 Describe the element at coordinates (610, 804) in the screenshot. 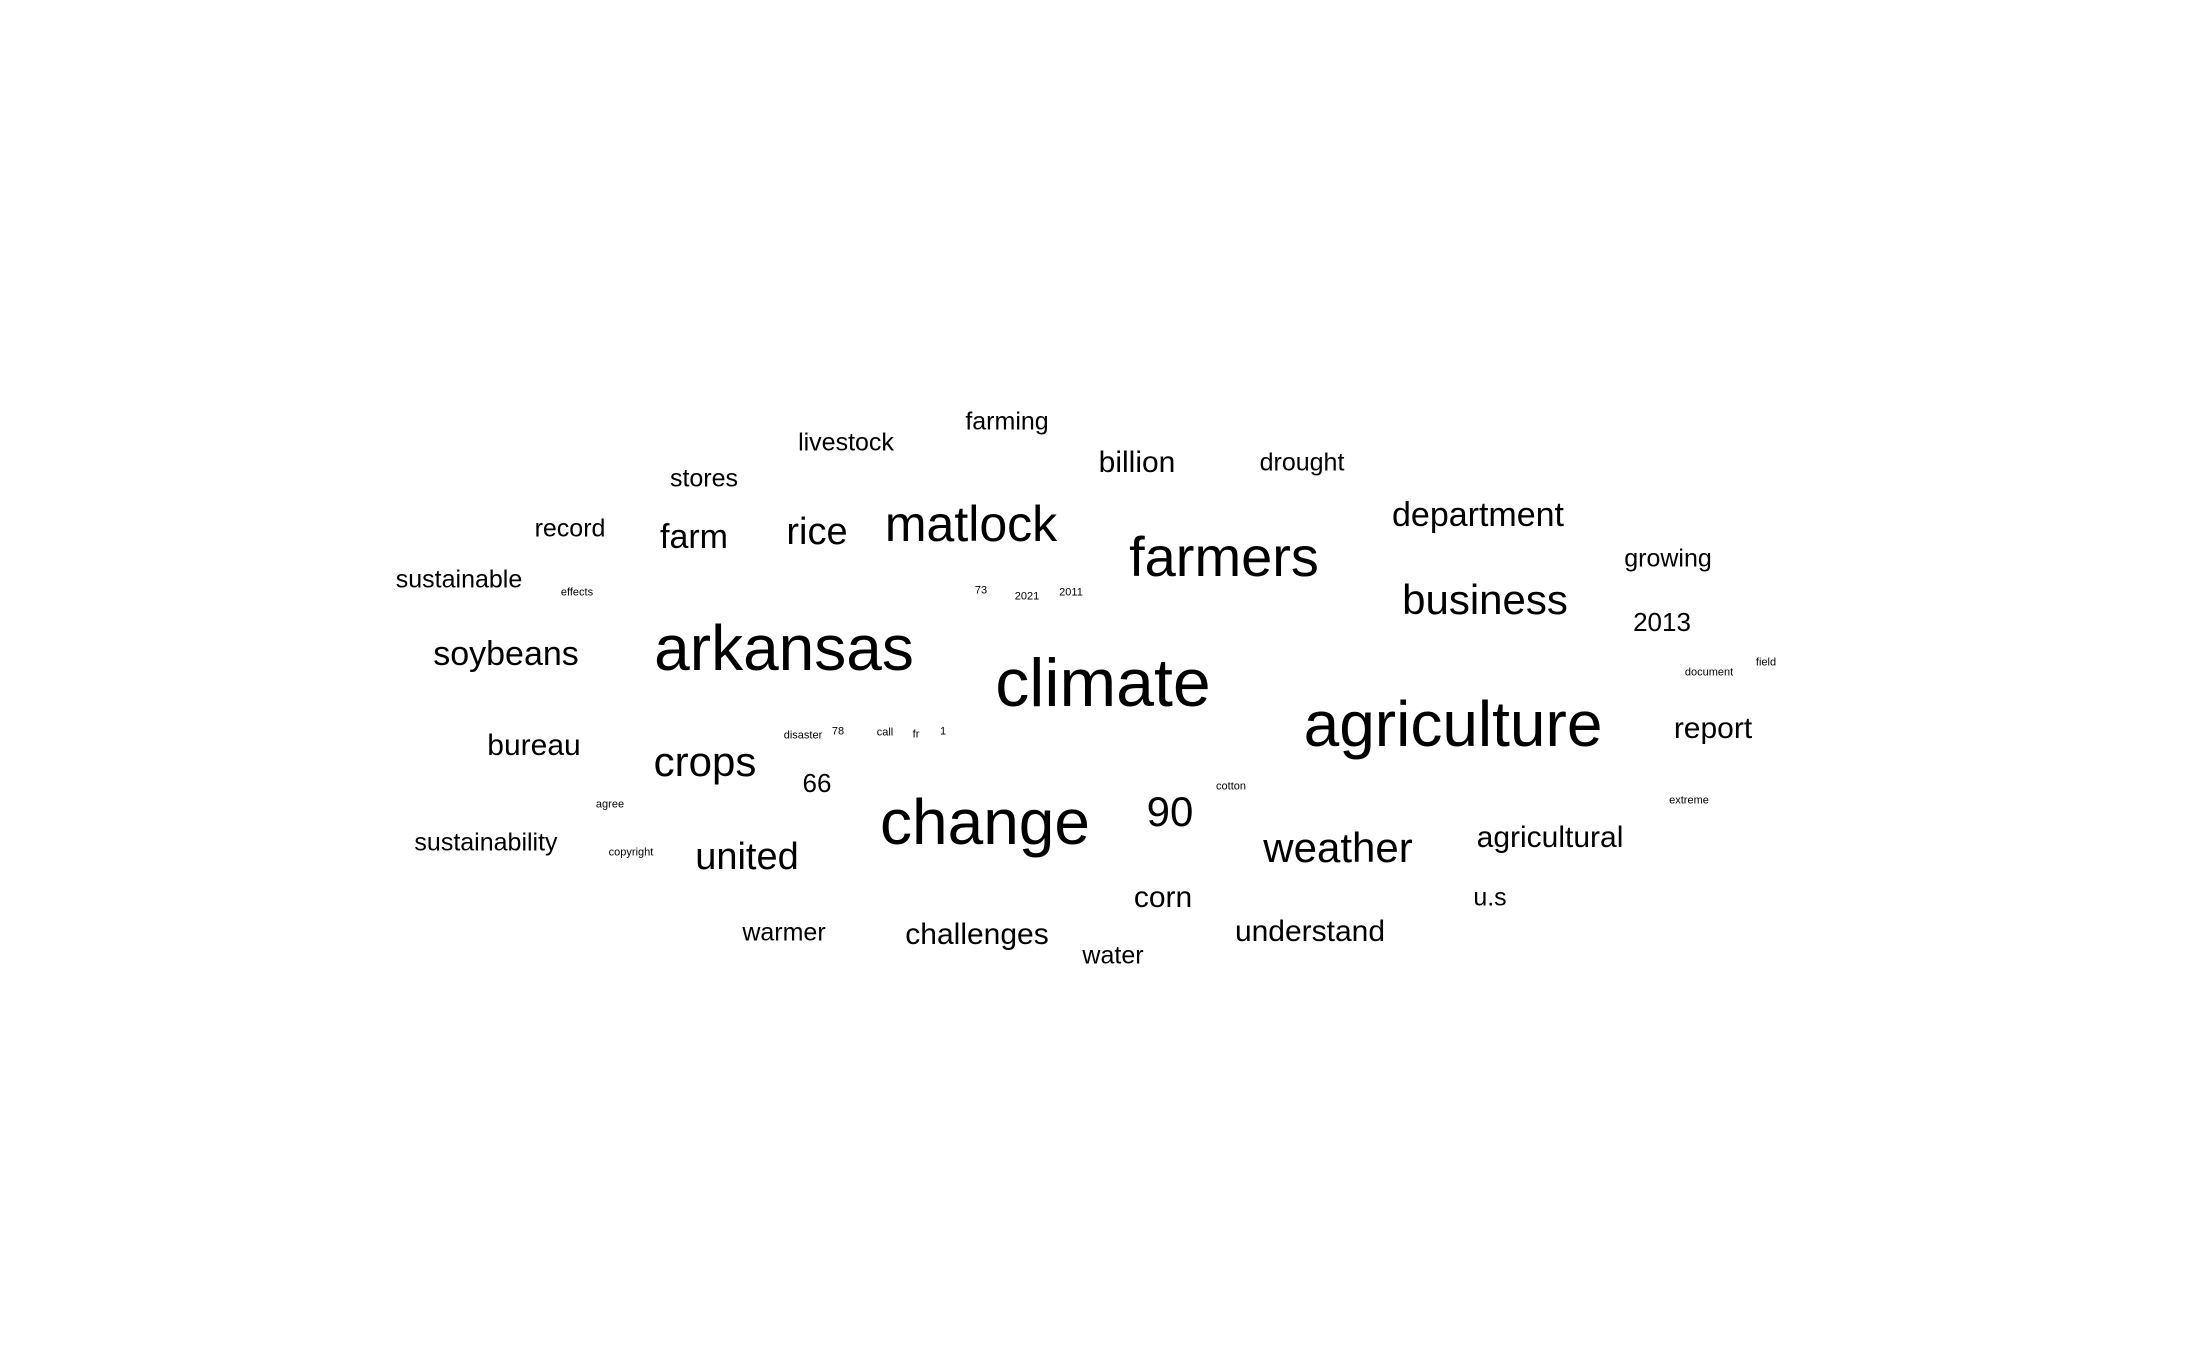

I see `word-agree: agree` at that location.